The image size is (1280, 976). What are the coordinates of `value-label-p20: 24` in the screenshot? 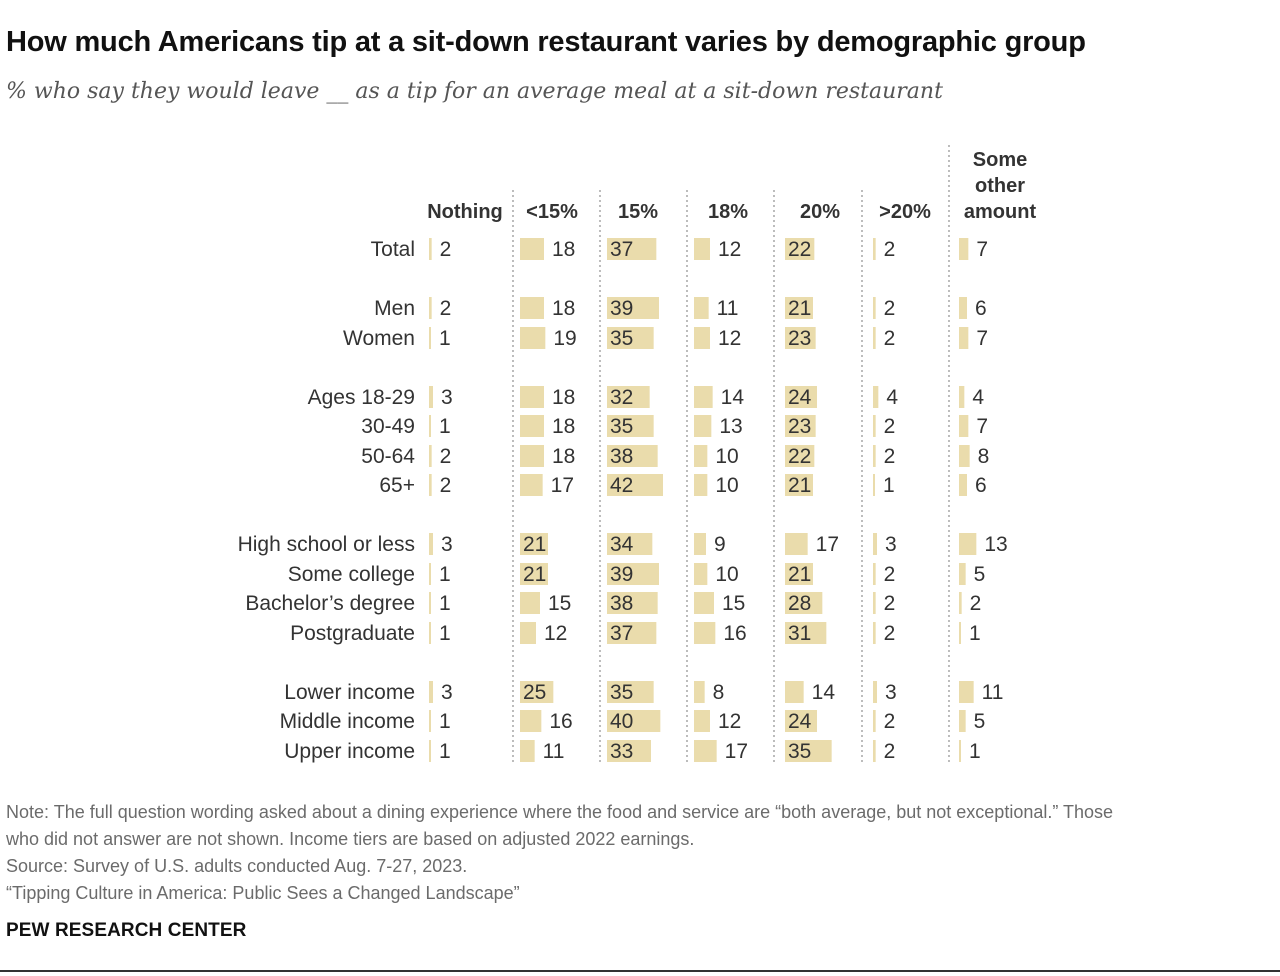 It's located at (800, 397).